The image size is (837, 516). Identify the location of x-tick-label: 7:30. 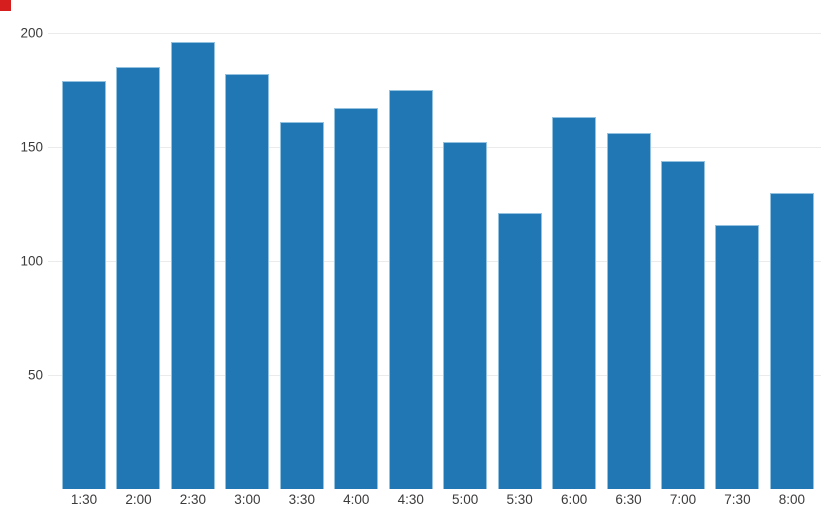
(737, 499).